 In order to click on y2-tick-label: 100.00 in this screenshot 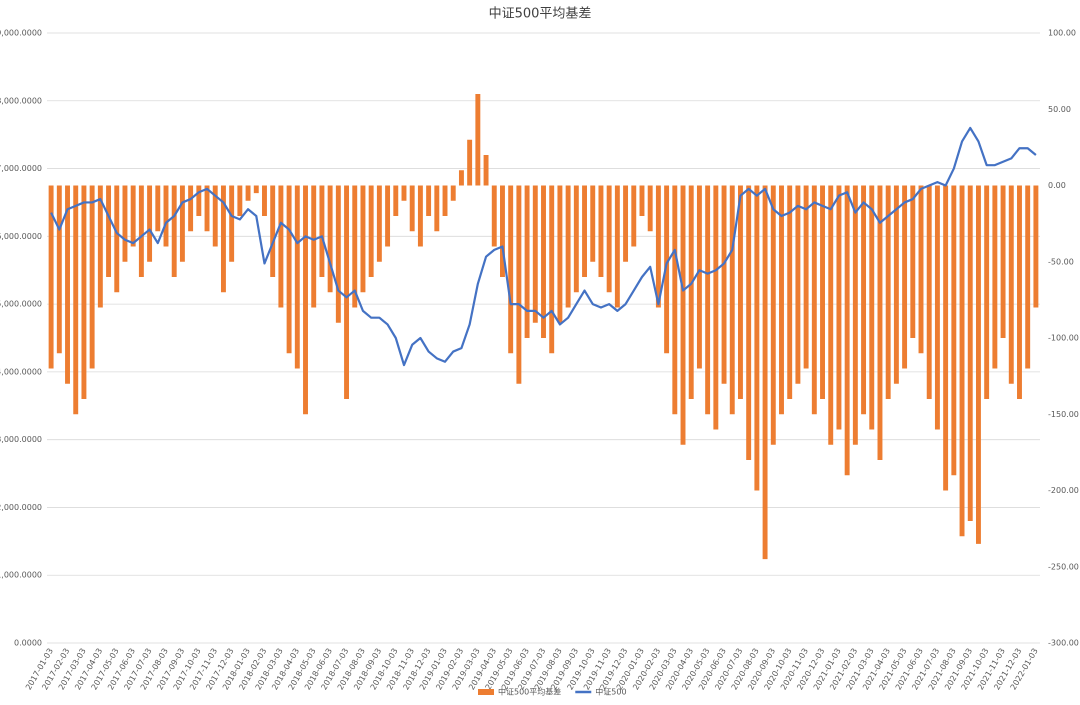, I will do `click(1062, 33)`.